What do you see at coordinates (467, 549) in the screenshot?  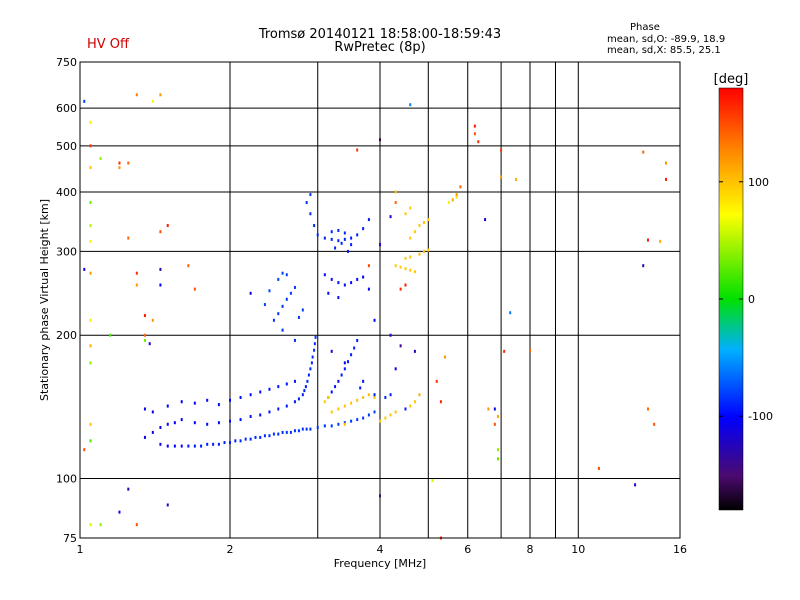 I see `x-tick-label: 6` at bounding box center [467, 549].